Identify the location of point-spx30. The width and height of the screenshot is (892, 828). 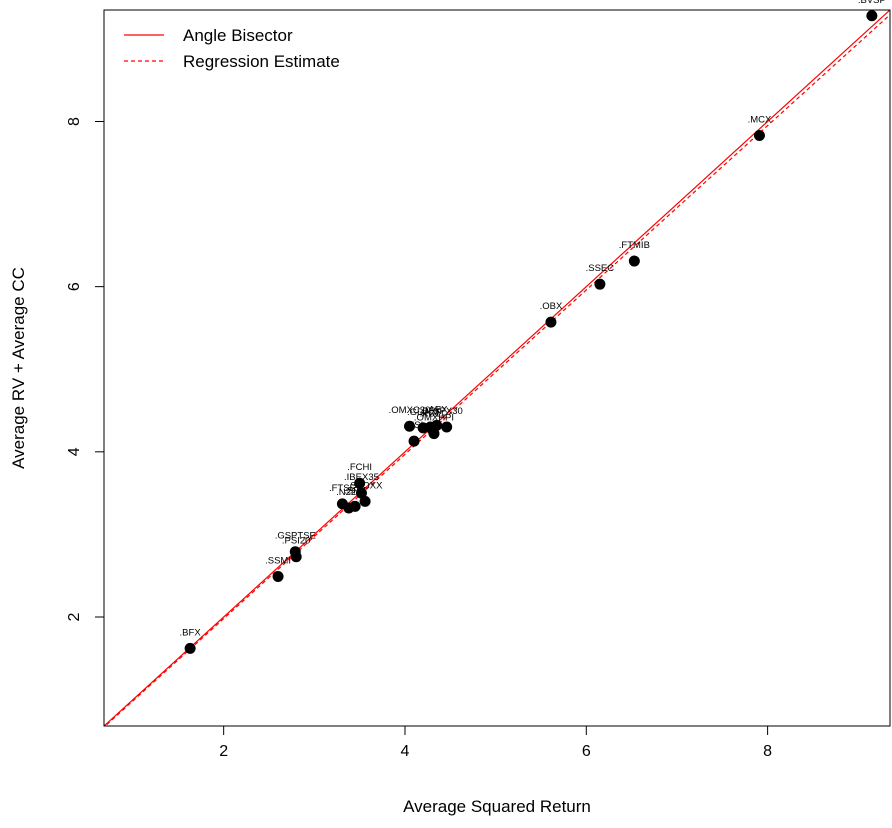
(447, 427).